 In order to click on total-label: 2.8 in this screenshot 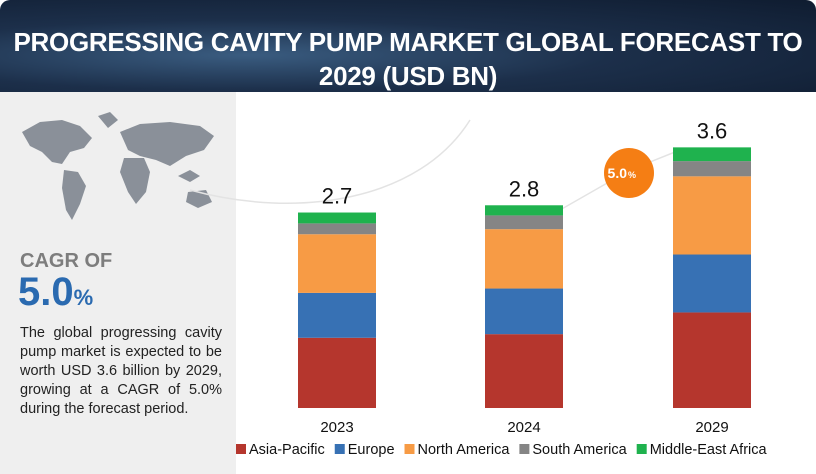, I will do `click(524, 188)`.